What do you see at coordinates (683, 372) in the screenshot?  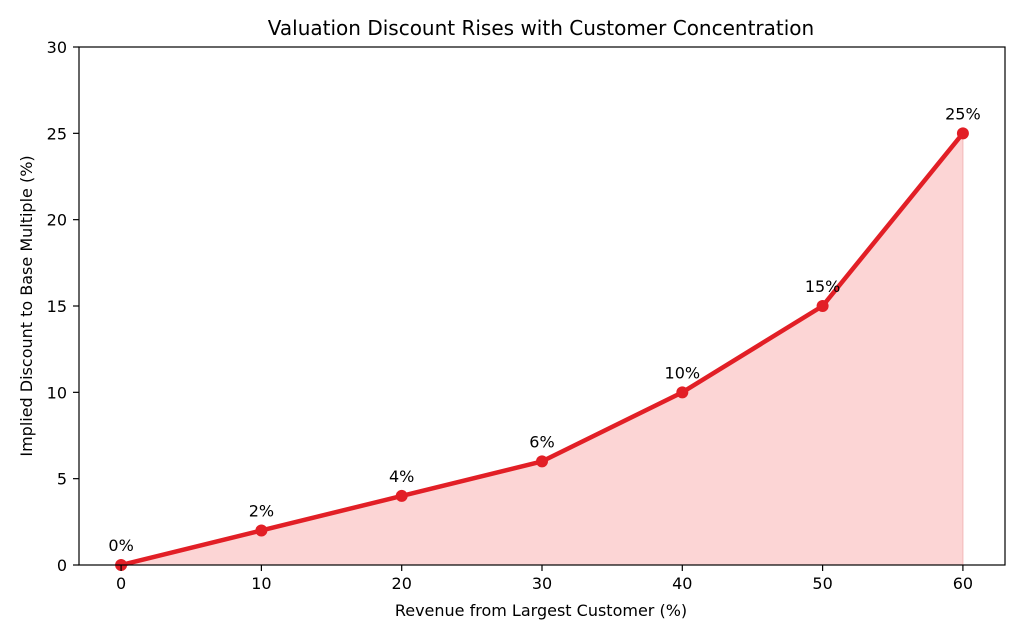 I see `data-label: 10%` at bounding box center [683, 372].